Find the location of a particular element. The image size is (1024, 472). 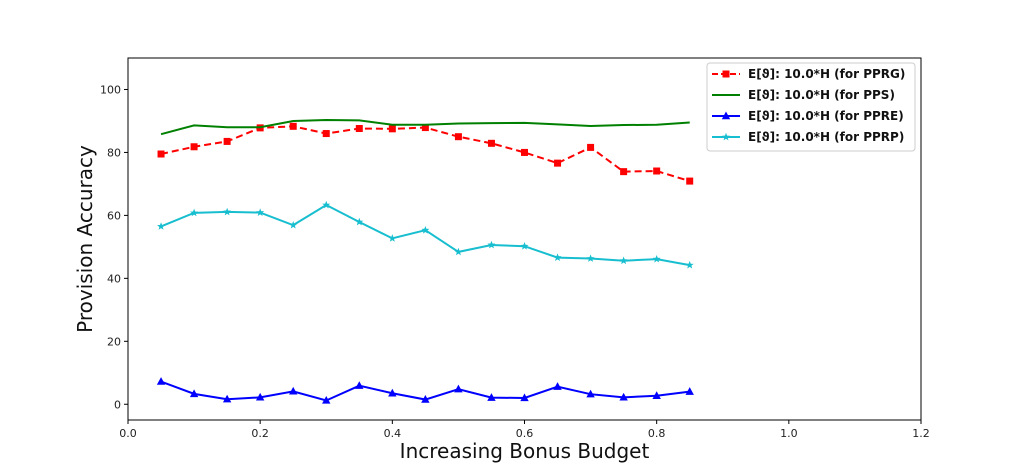

legend-label: E[ϑ]: 10.0*H (for PPRG) is located at coordinates (826, 74).